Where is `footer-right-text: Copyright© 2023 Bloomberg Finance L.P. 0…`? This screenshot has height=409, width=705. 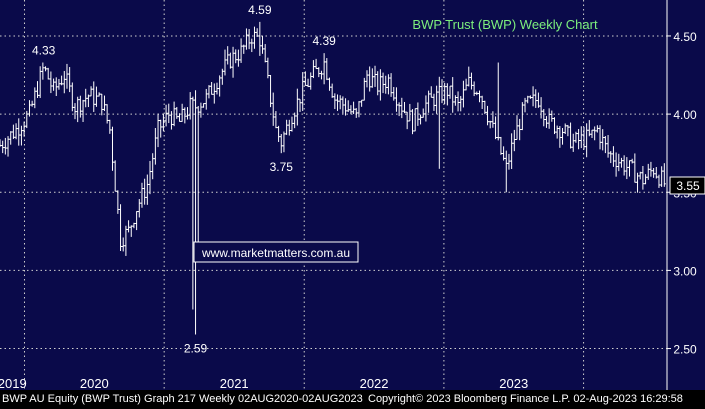 footer-right-text: Copyright© 2023 Bloomberg Finance L.P. 0… is located at coordinates (525, 399).